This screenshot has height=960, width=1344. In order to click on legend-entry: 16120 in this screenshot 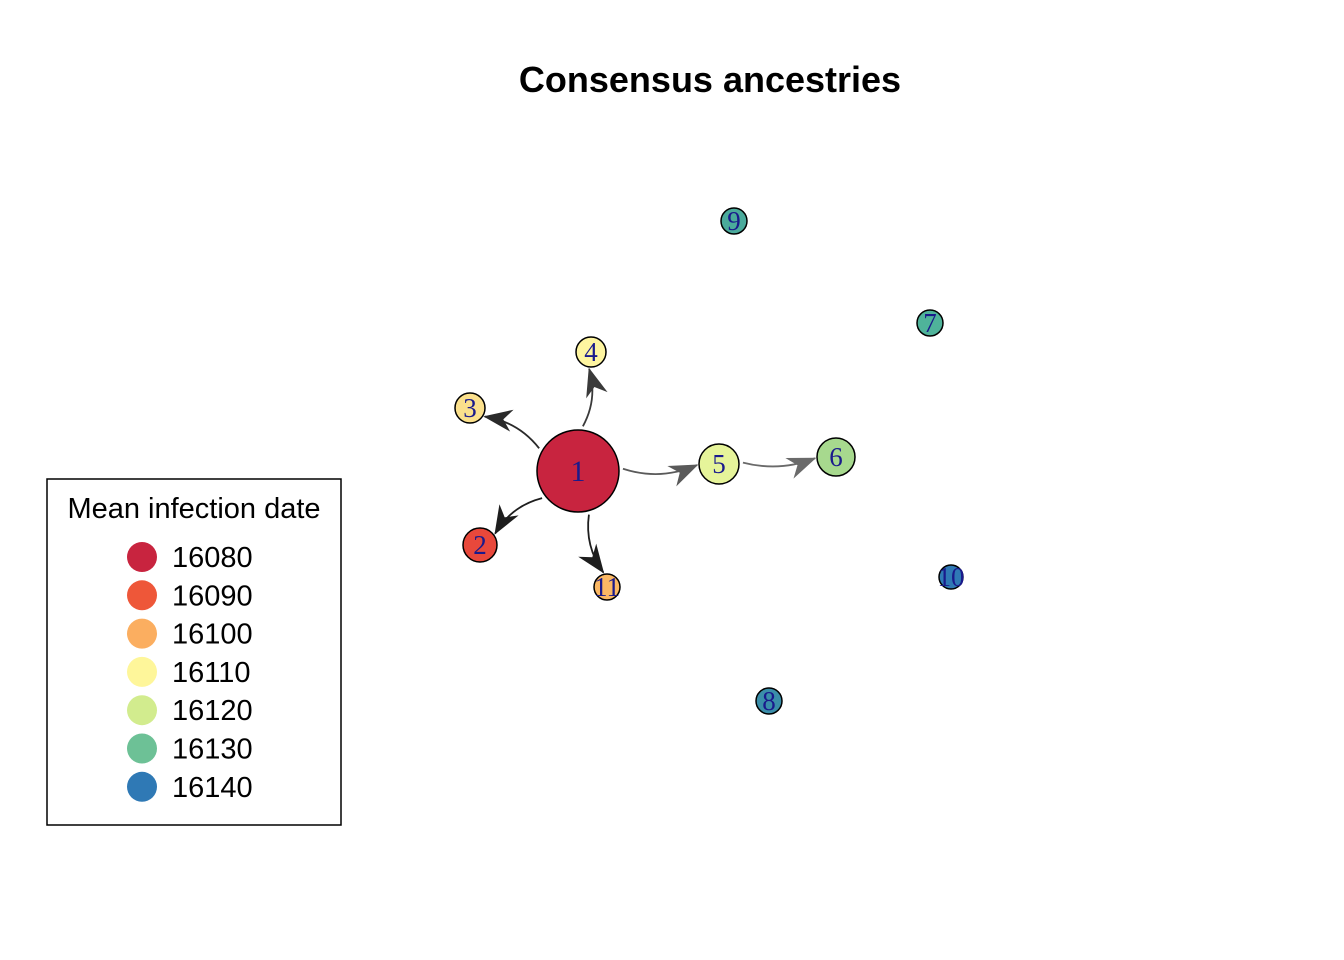, I will do `click(190, 711)`.